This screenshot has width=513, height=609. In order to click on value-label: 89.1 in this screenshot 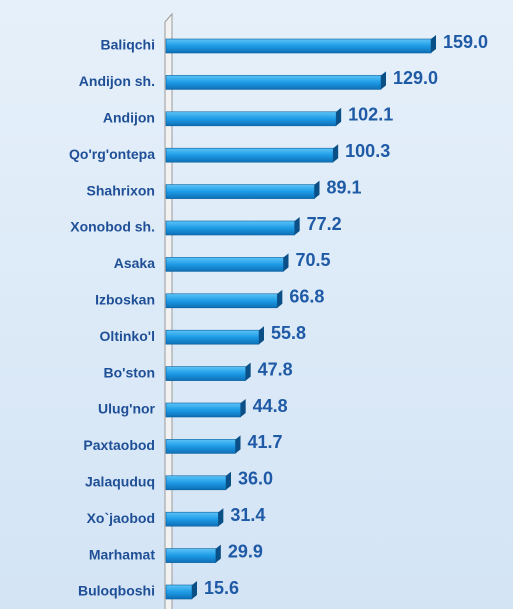, I will do `click(344, 187)`.